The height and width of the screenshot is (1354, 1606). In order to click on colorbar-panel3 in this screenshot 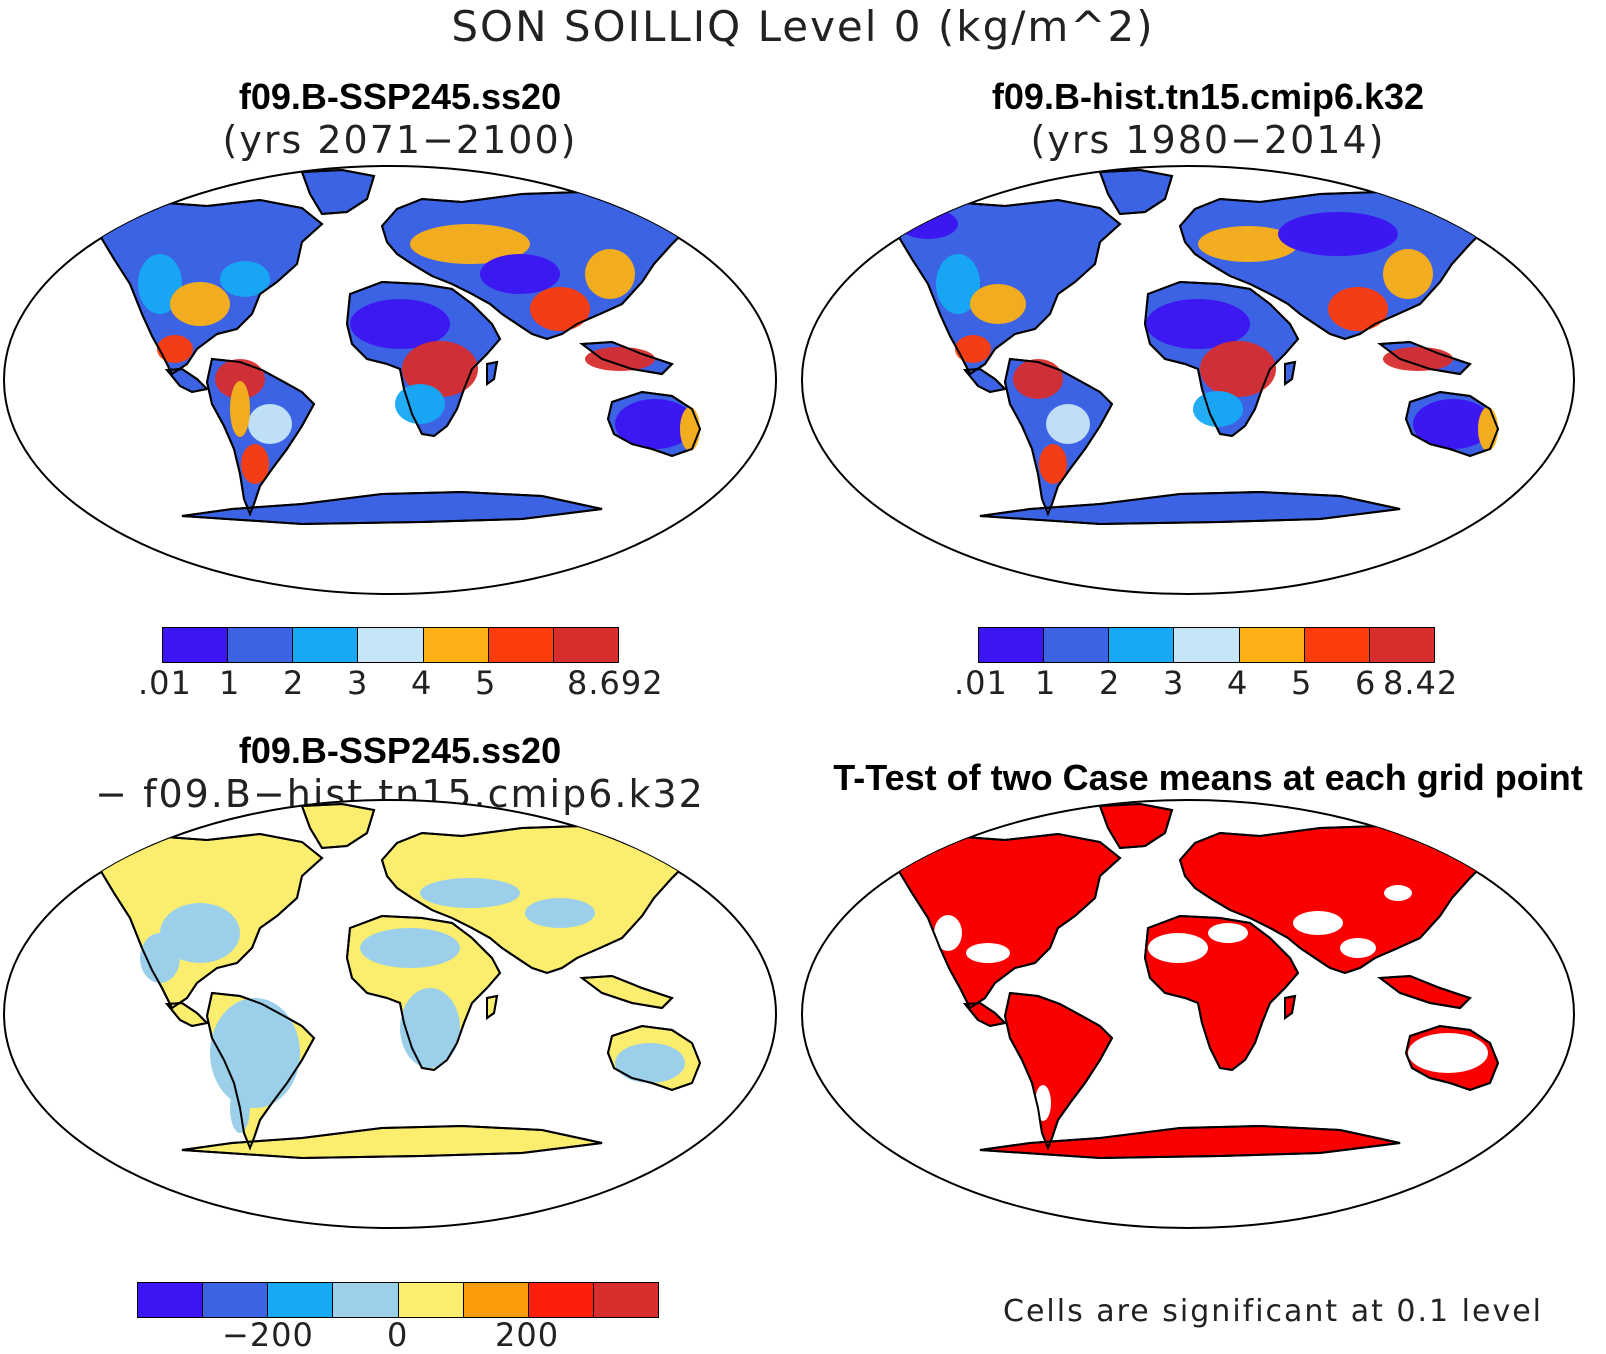, I will do `click(398, 1300)`.